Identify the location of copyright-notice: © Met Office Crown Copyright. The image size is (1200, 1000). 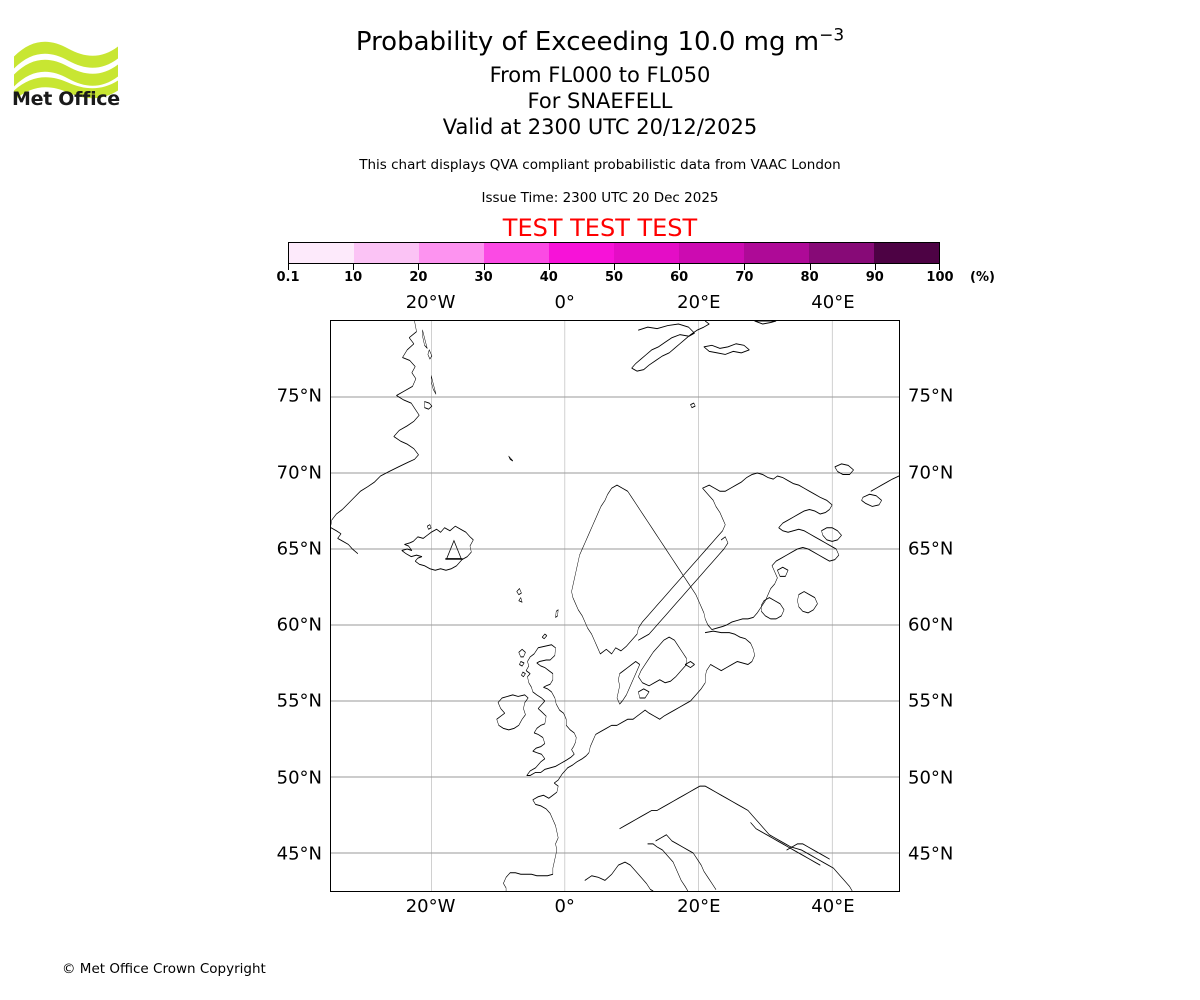
(164, 969).